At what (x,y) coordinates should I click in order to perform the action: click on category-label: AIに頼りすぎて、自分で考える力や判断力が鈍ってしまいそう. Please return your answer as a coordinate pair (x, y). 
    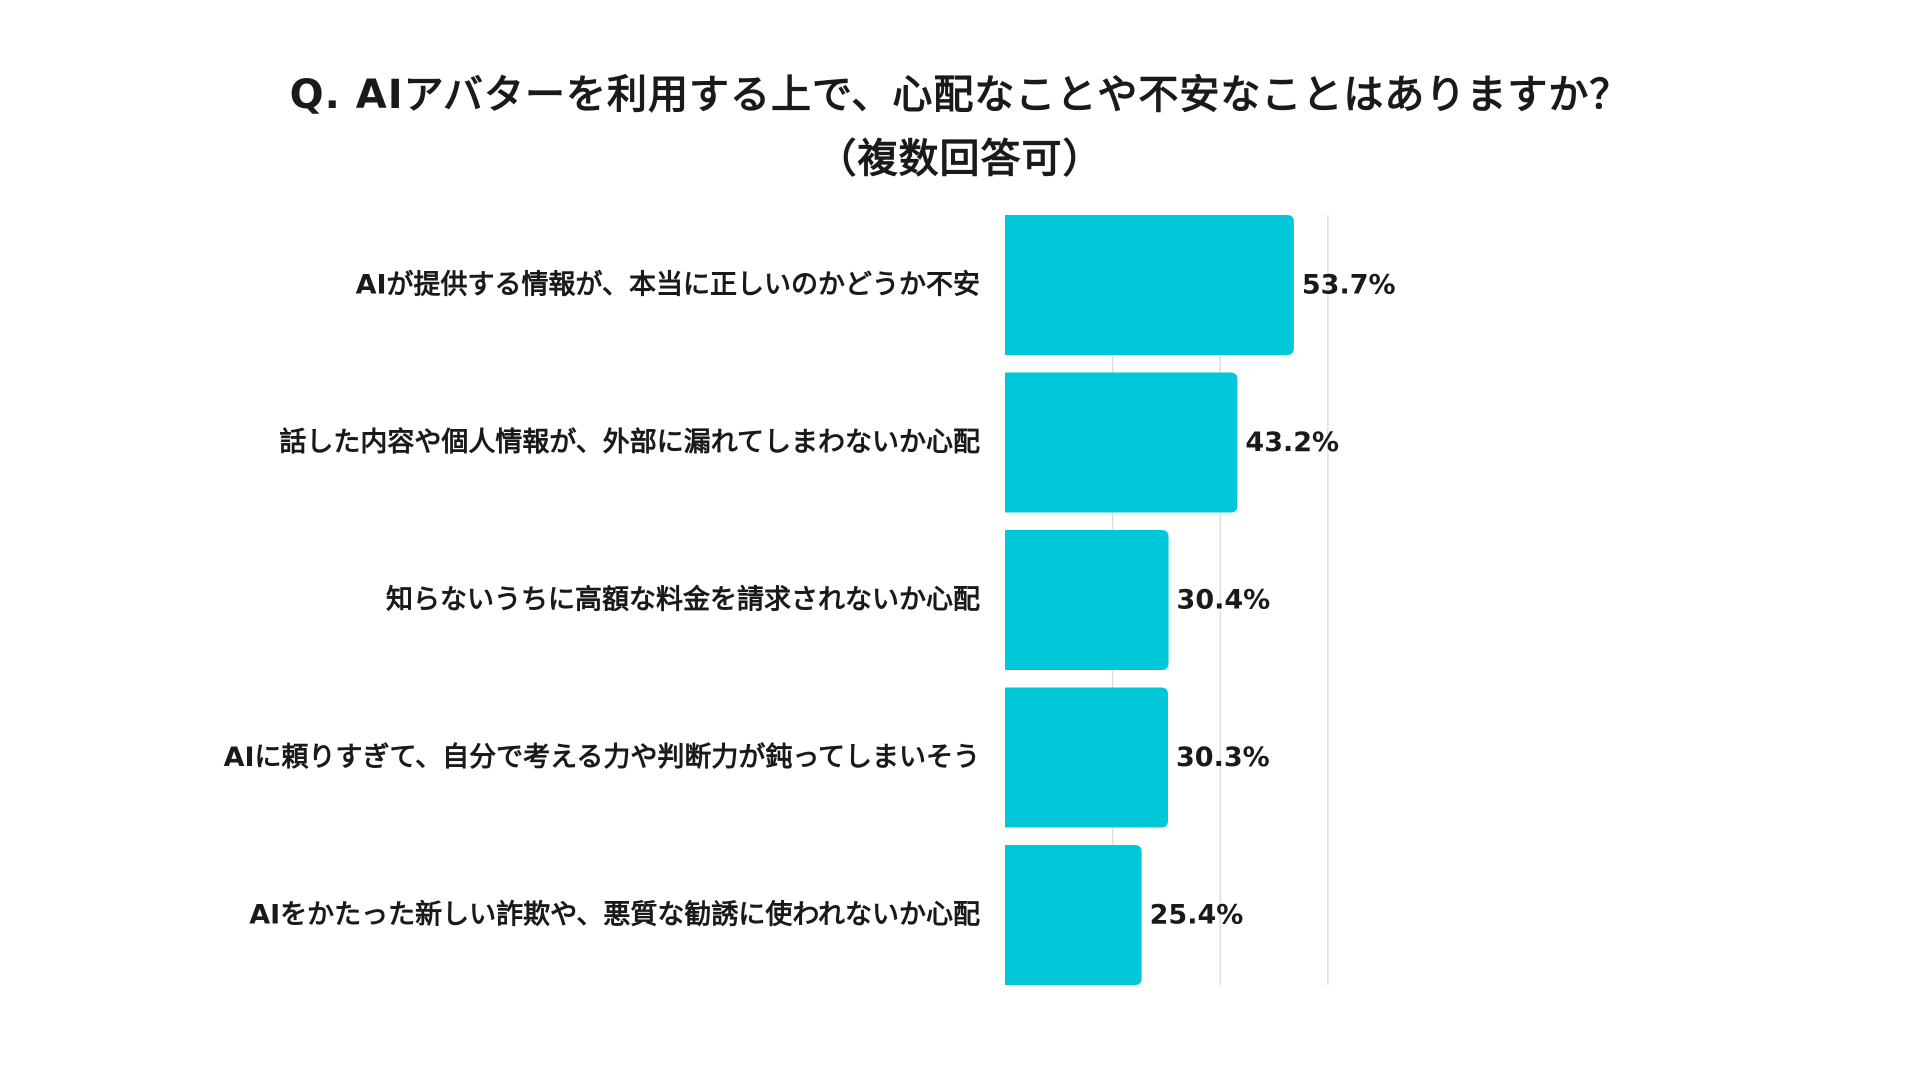
    Looking at the image, I should click on (602, 757).